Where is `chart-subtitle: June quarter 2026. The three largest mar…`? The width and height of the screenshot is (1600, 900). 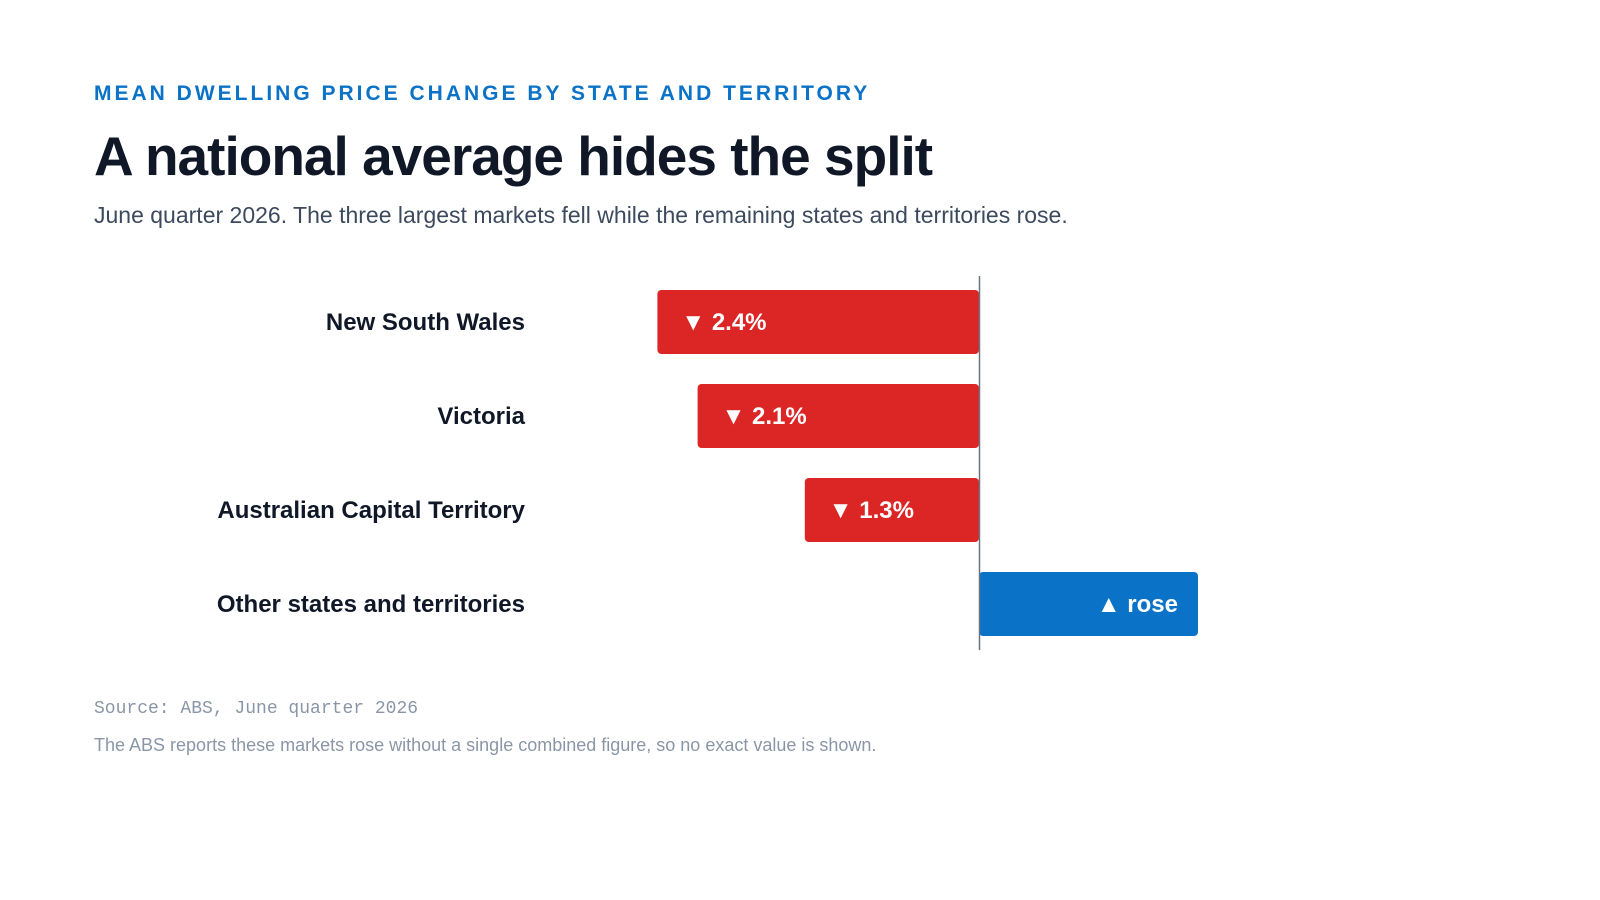
chart-subtitle: June quarter 2026. The three largest mar… is located at coordinates (581, 215).